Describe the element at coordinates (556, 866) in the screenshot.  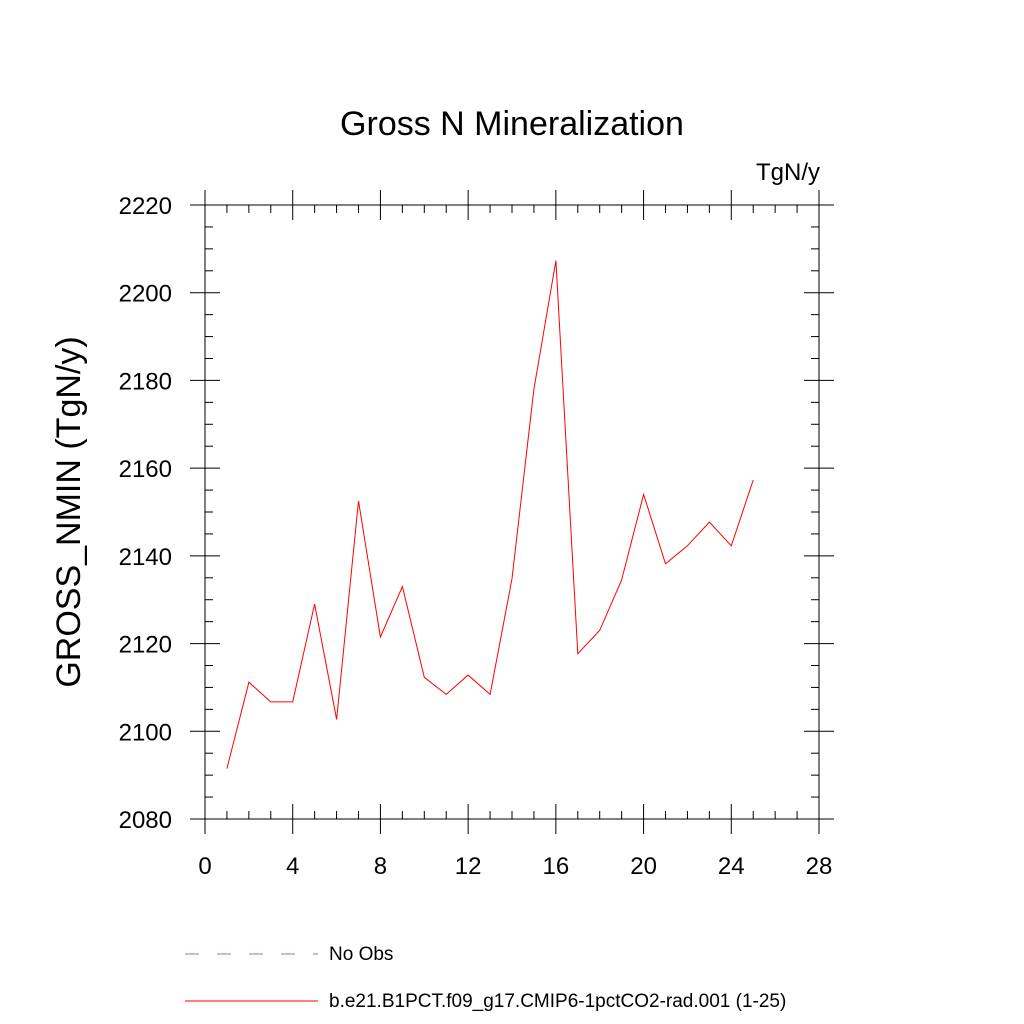
I see `x-tick-label: 16` at that location.